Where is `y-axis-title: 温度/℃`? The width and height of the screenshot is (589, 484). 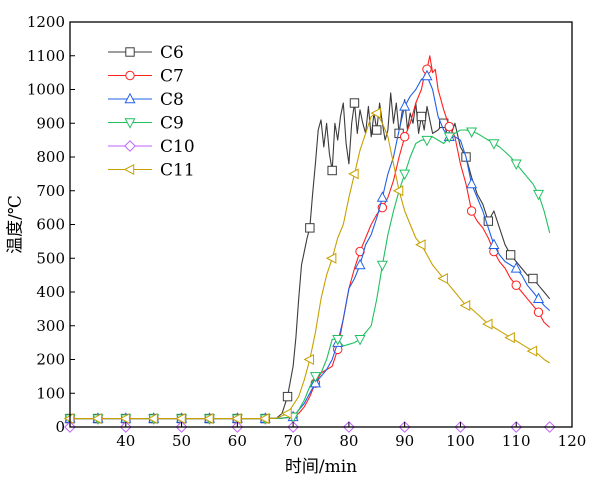
y-axis-title: 温度/℃ is located at coordinates (16, 224).